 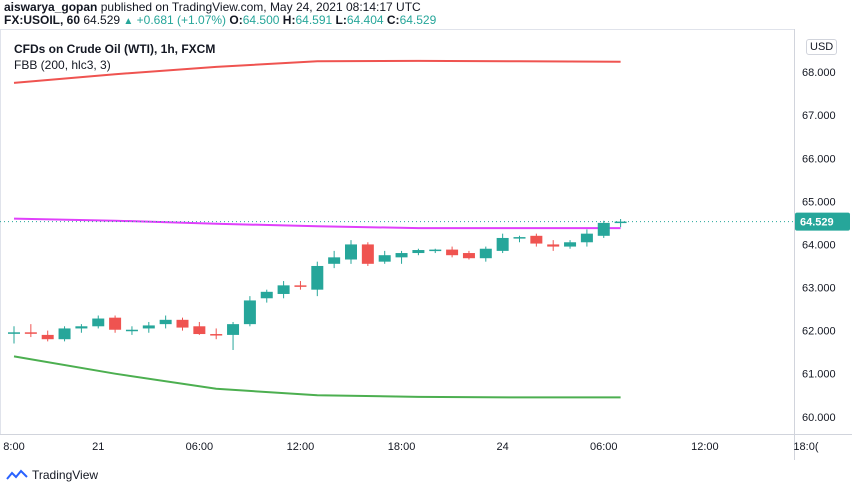 I want to click on author-name: aiswarya_gopan, so click(x=51, y=7).